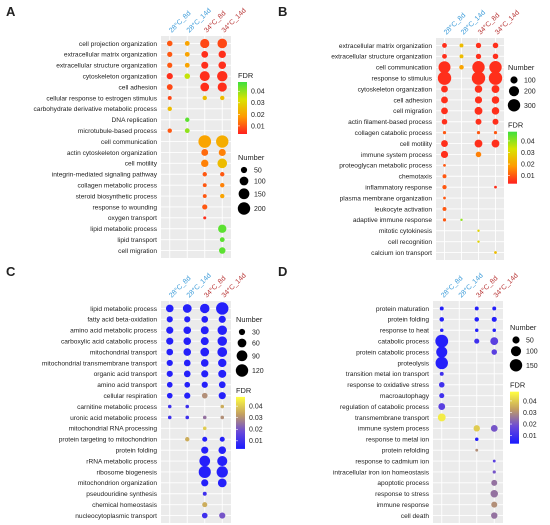 The image size is (550, 525). What do you see at coordinates (392, 461) in the screenshot?
I see `term-label: response to cadmium ion` at bounding box center [392, 461].